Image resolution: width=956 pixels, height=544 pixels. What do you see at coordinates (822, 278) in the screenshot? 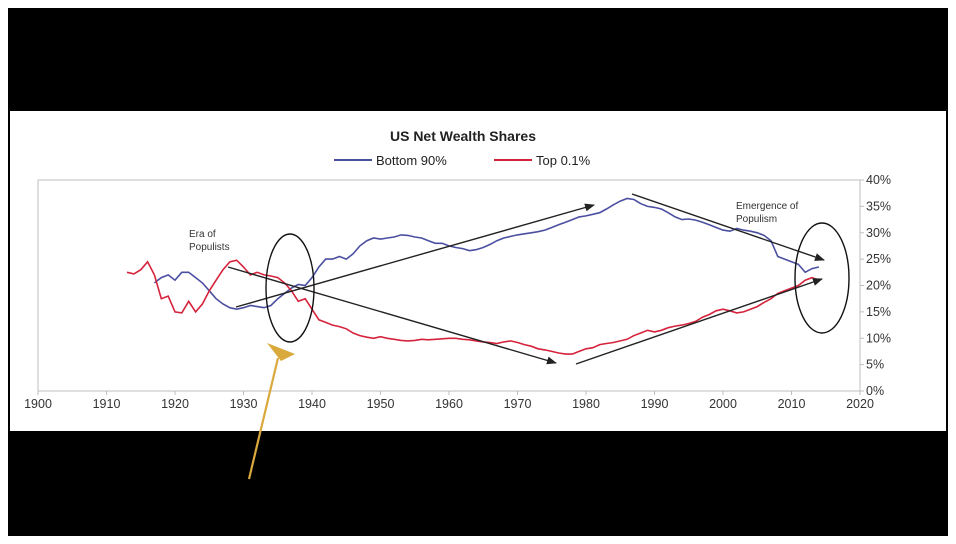
I see `circle-2010s` at bounding box center [822, 278].